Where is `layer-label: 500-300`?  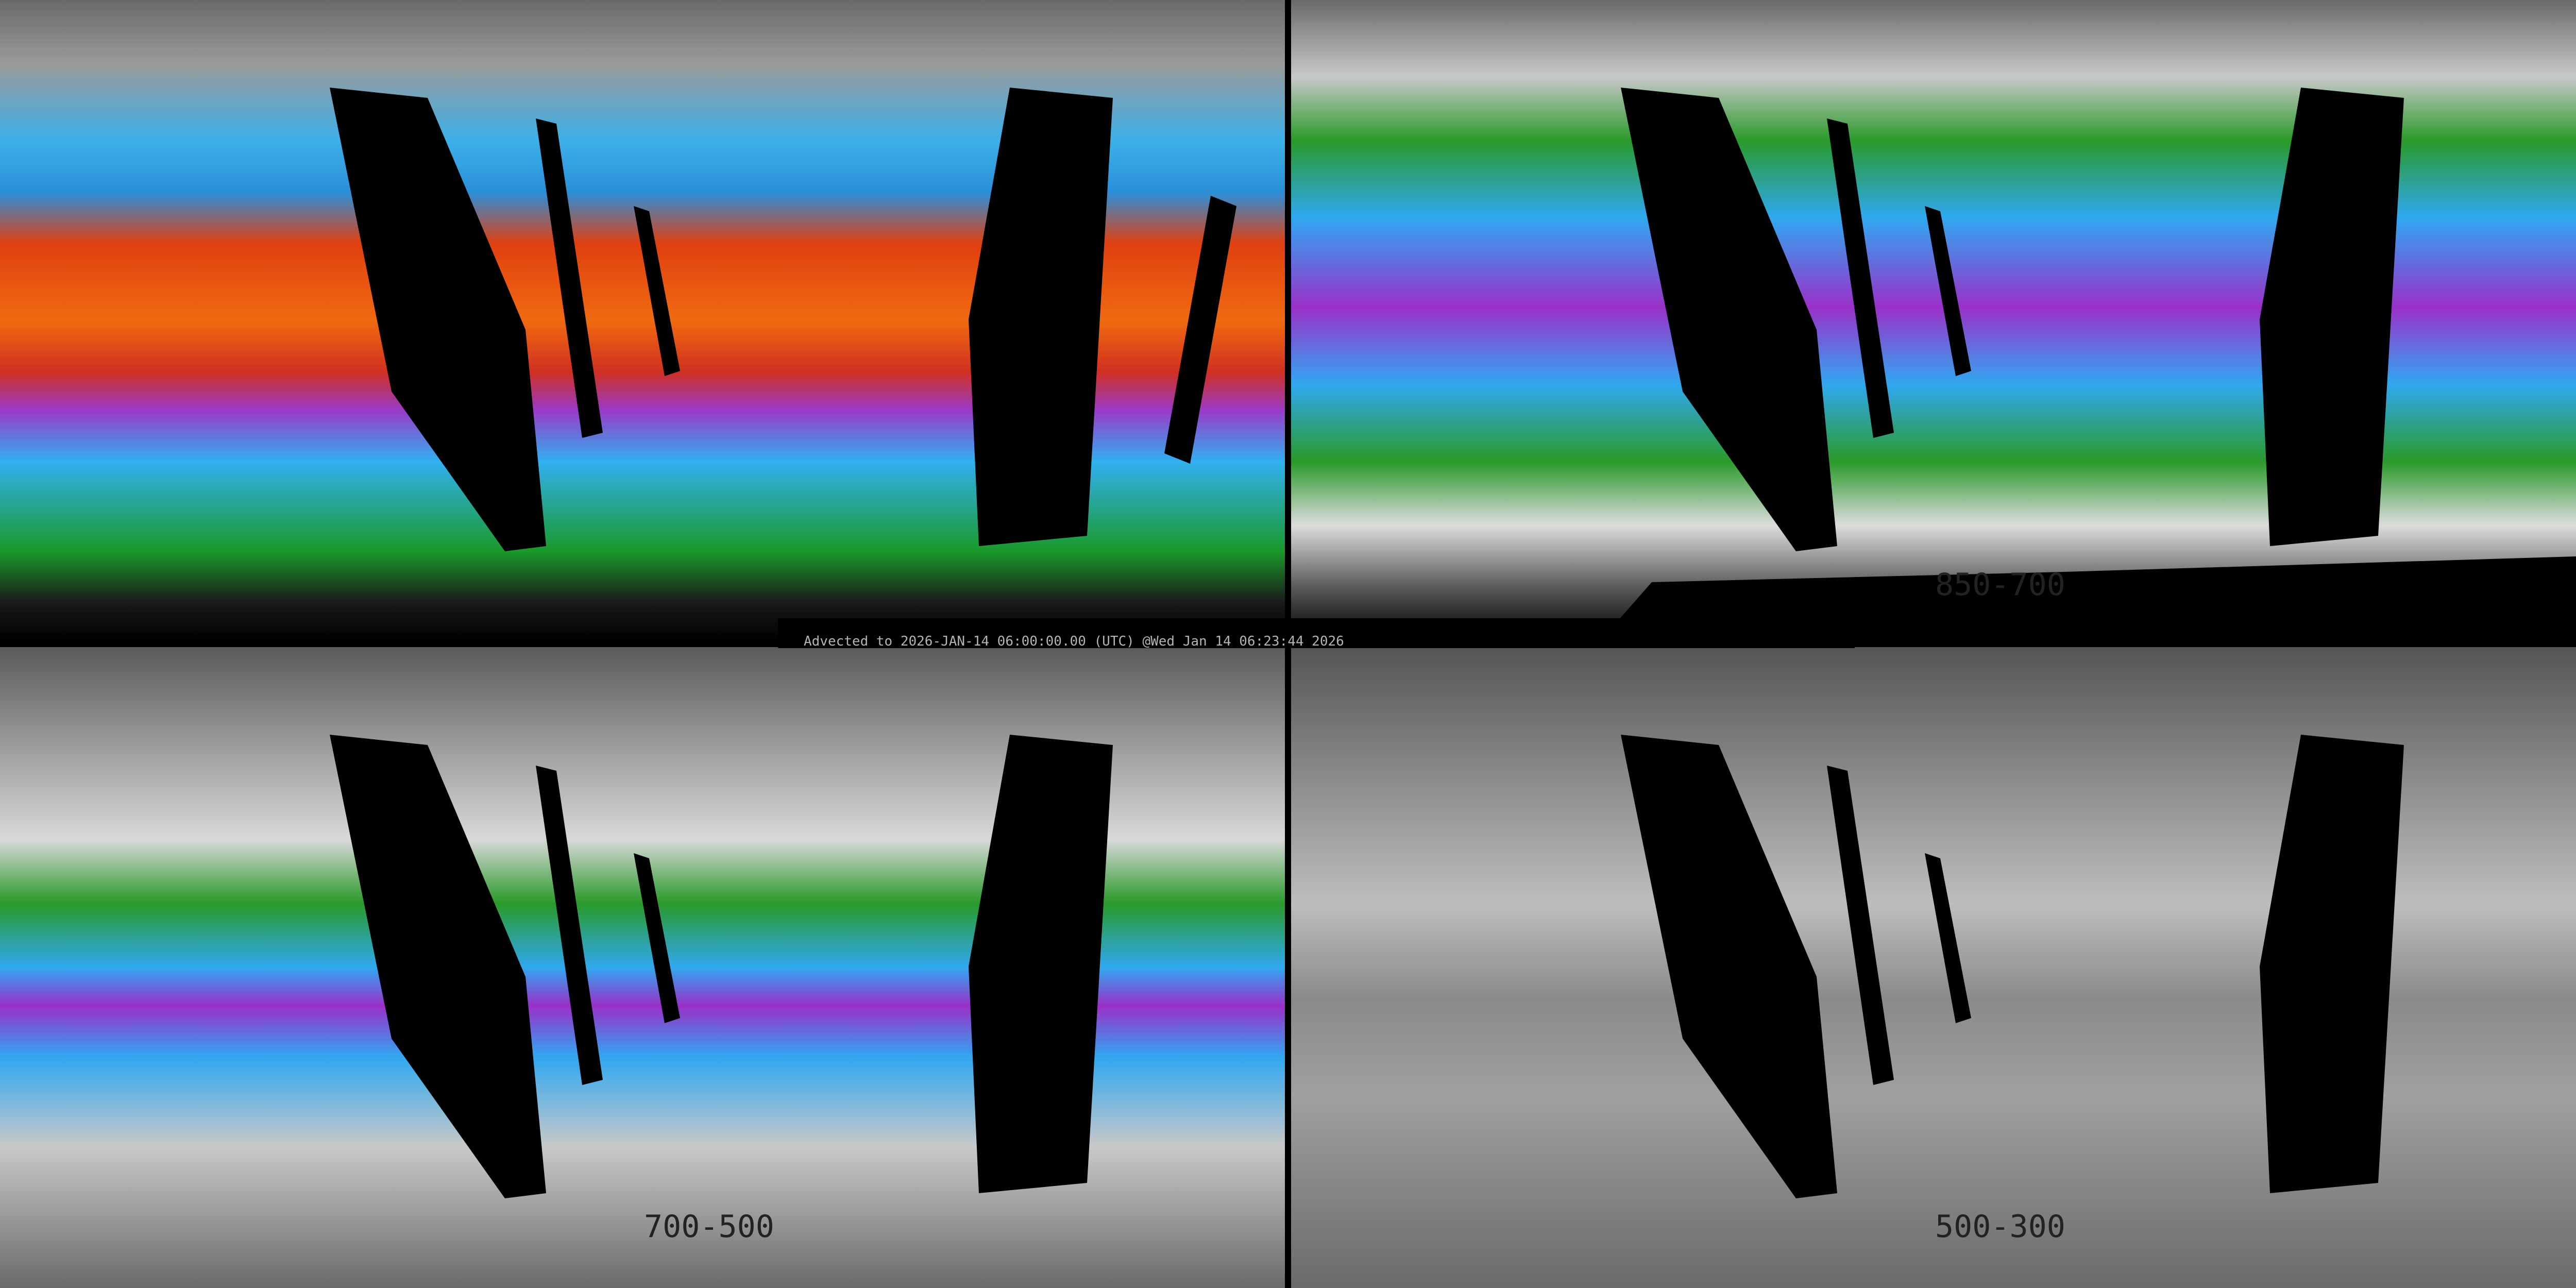 layer-label: 500-300 is located at coordinates (2000, 1227).